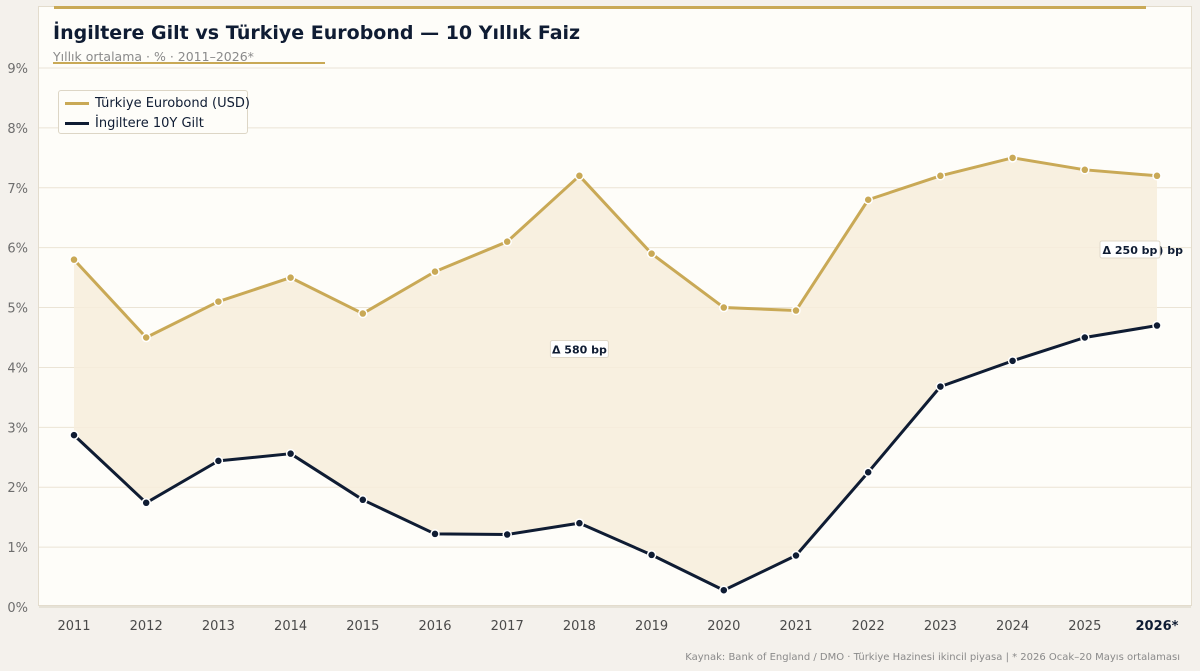  I want to click on x-tick-label: 2020, so click(723, 626).